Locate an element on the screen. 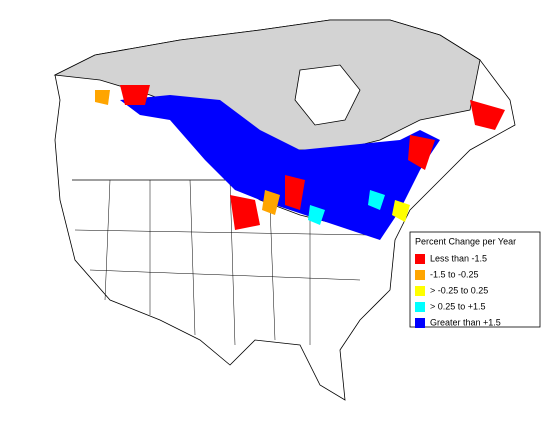 This screenshot has height=423, width=547. hudson-bay is located at coordinates (327, 95).